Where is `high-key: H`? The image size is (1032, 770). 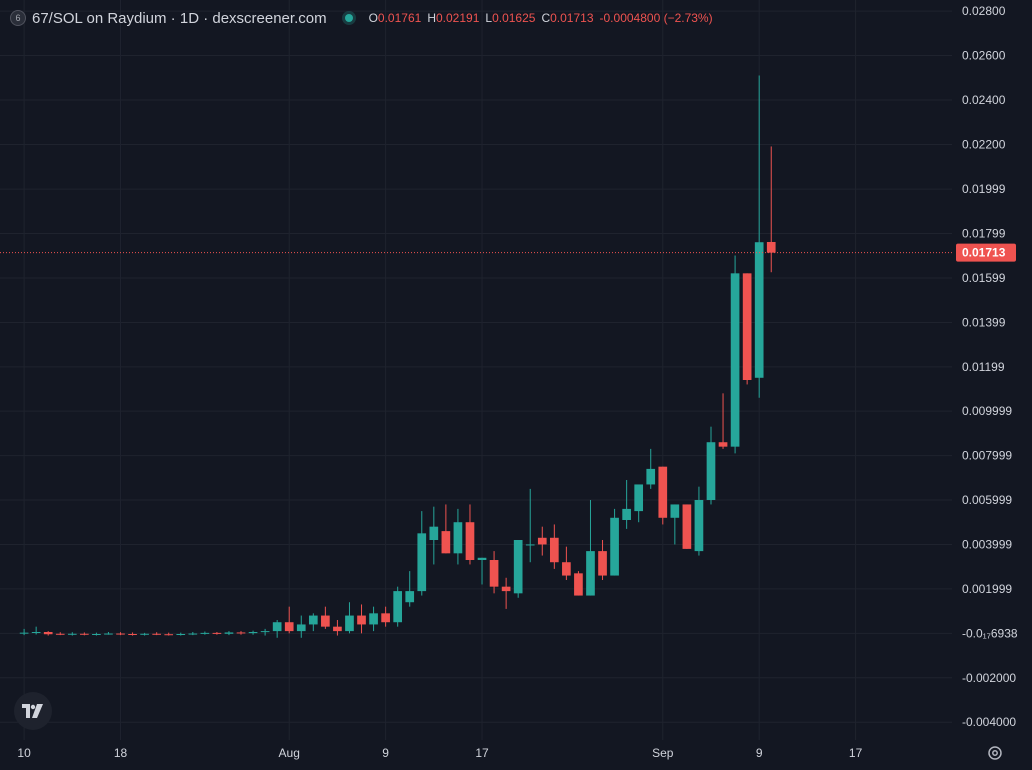 high-key: H is located at coordinates (431, 18).